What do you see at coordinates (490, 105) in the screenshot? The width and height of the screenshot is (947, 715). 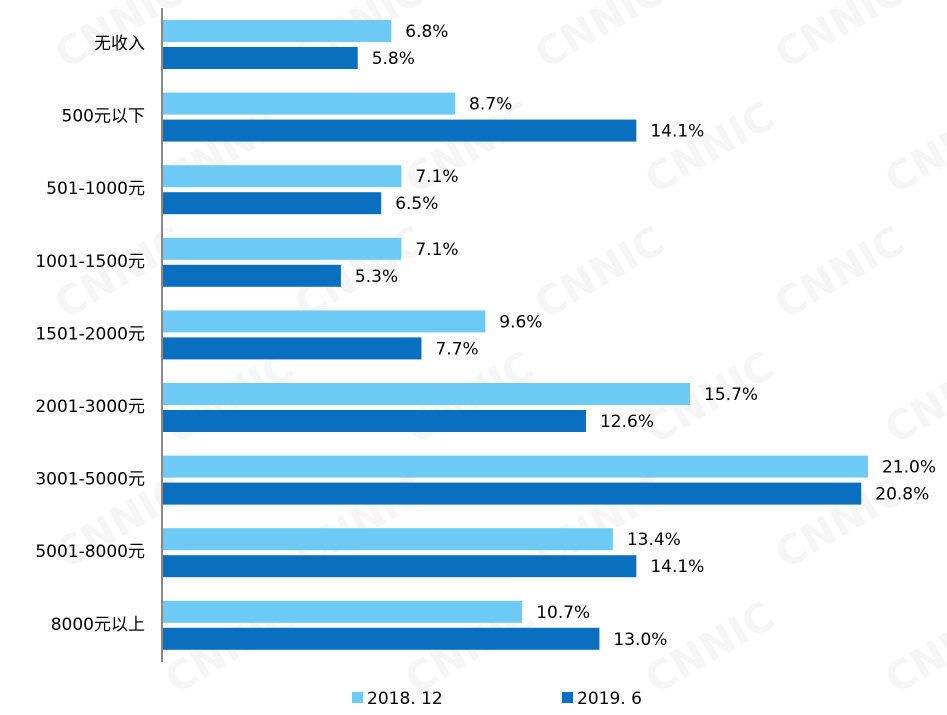 I see `value-label: 8.7%` at bounding box center [490, 105].